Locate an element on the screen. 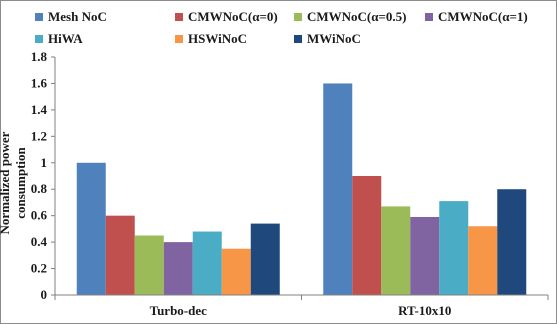  y-tick-label: 0.4 is located at coordinates (39, 241).